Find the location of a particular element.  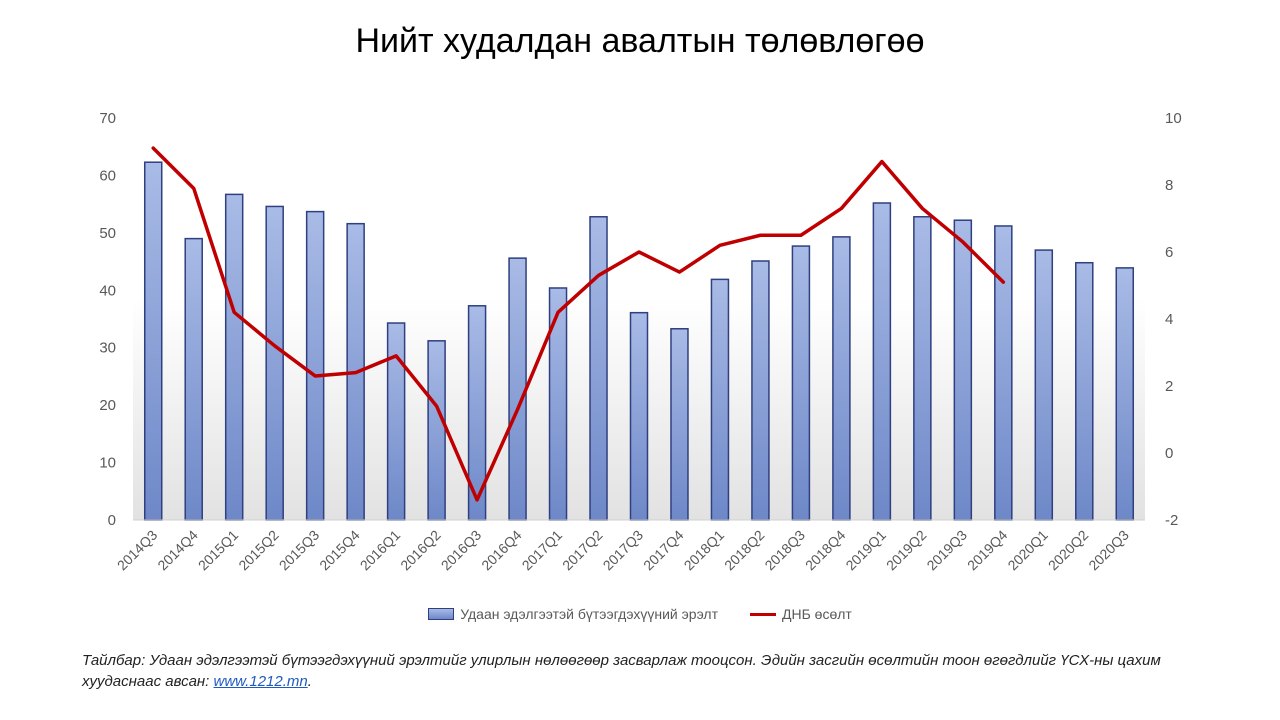

legend-line-swatch is located at coordinates (762, 614).